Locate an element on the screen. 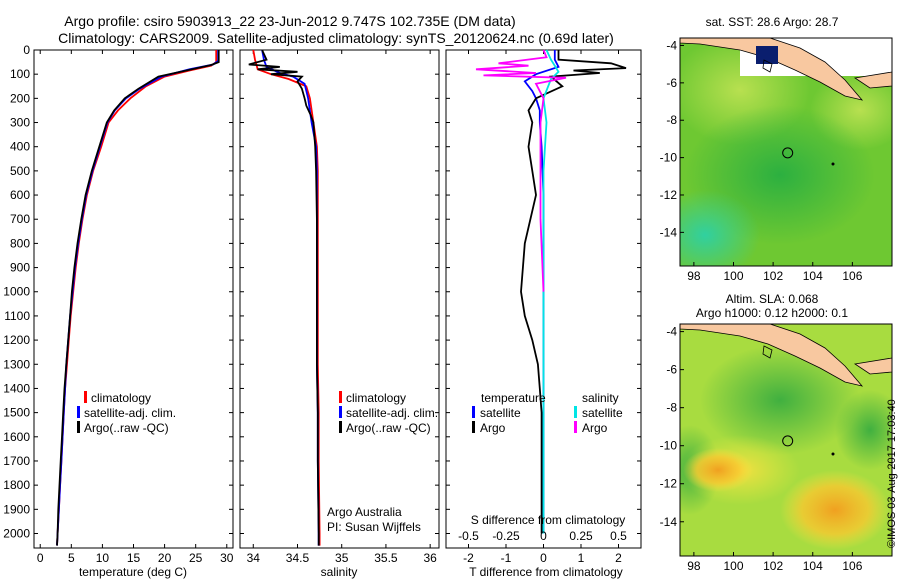  s-tick-label: 0.25 is located at coordinates (581, 536).